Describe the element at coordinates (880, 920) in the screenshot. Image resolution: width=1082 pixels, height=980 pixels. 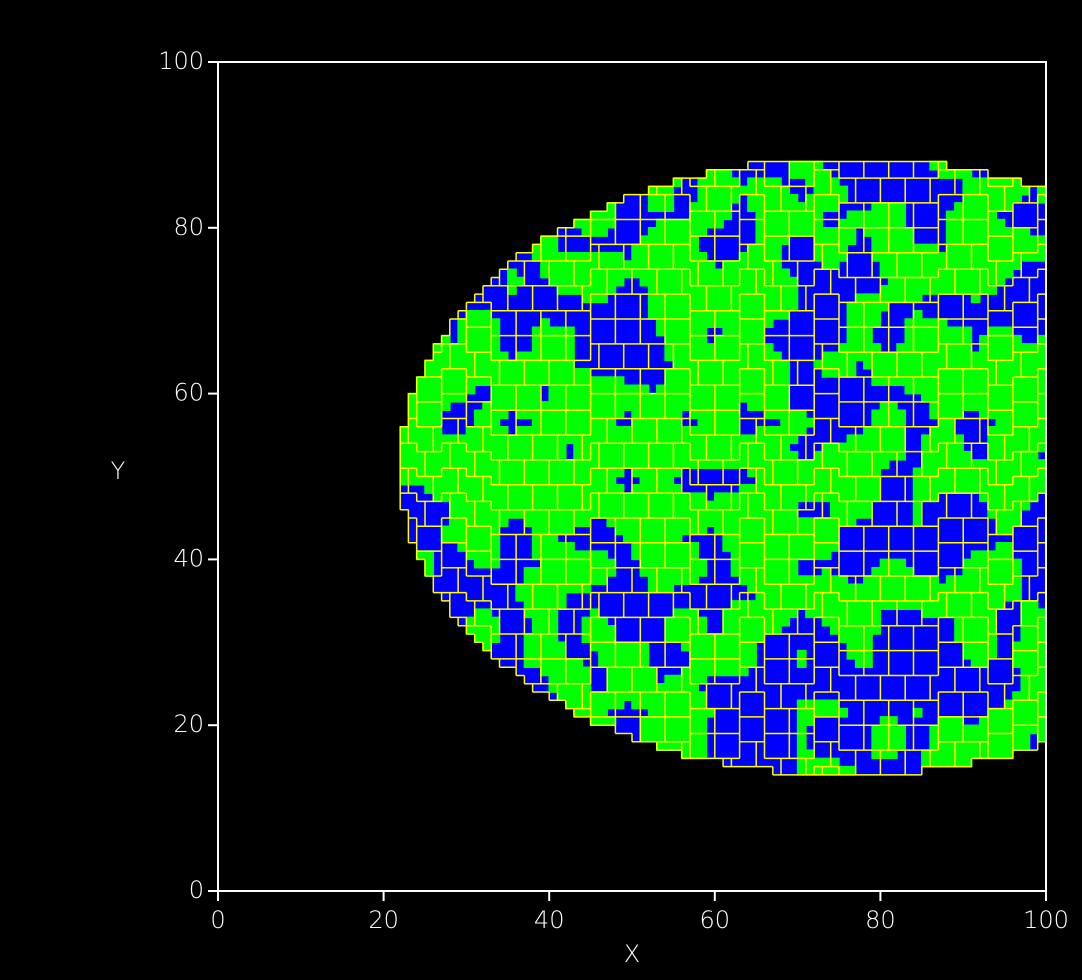
I see `x-tick-label: 80` at that location.